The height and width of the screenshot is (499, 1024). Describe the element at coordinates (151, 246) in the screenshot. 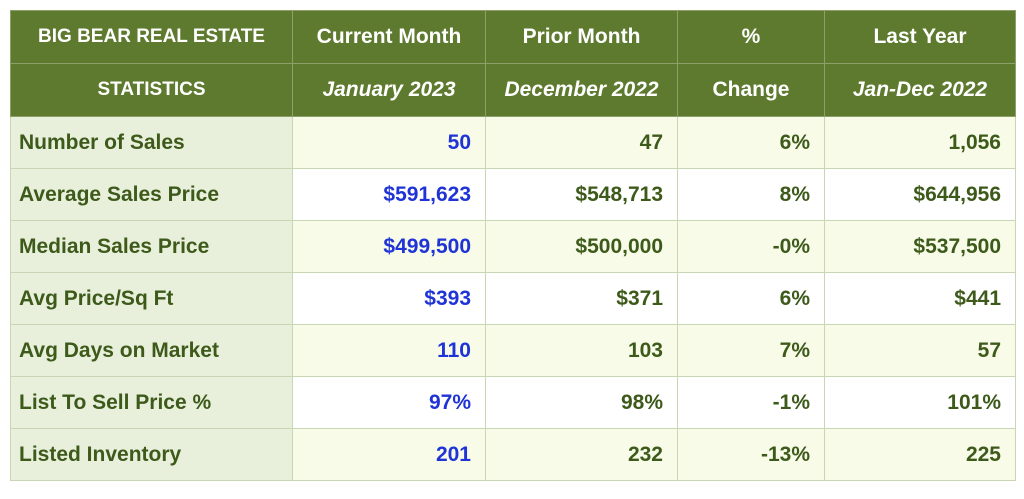

I see `row-label: Median Sales Price` at that location.